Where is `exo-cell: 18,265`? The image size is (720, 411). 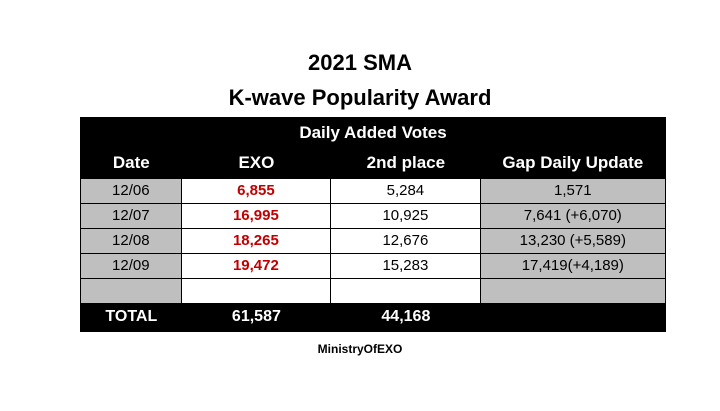 exo-cell: 18,265 is located at coordinates (256, 240).